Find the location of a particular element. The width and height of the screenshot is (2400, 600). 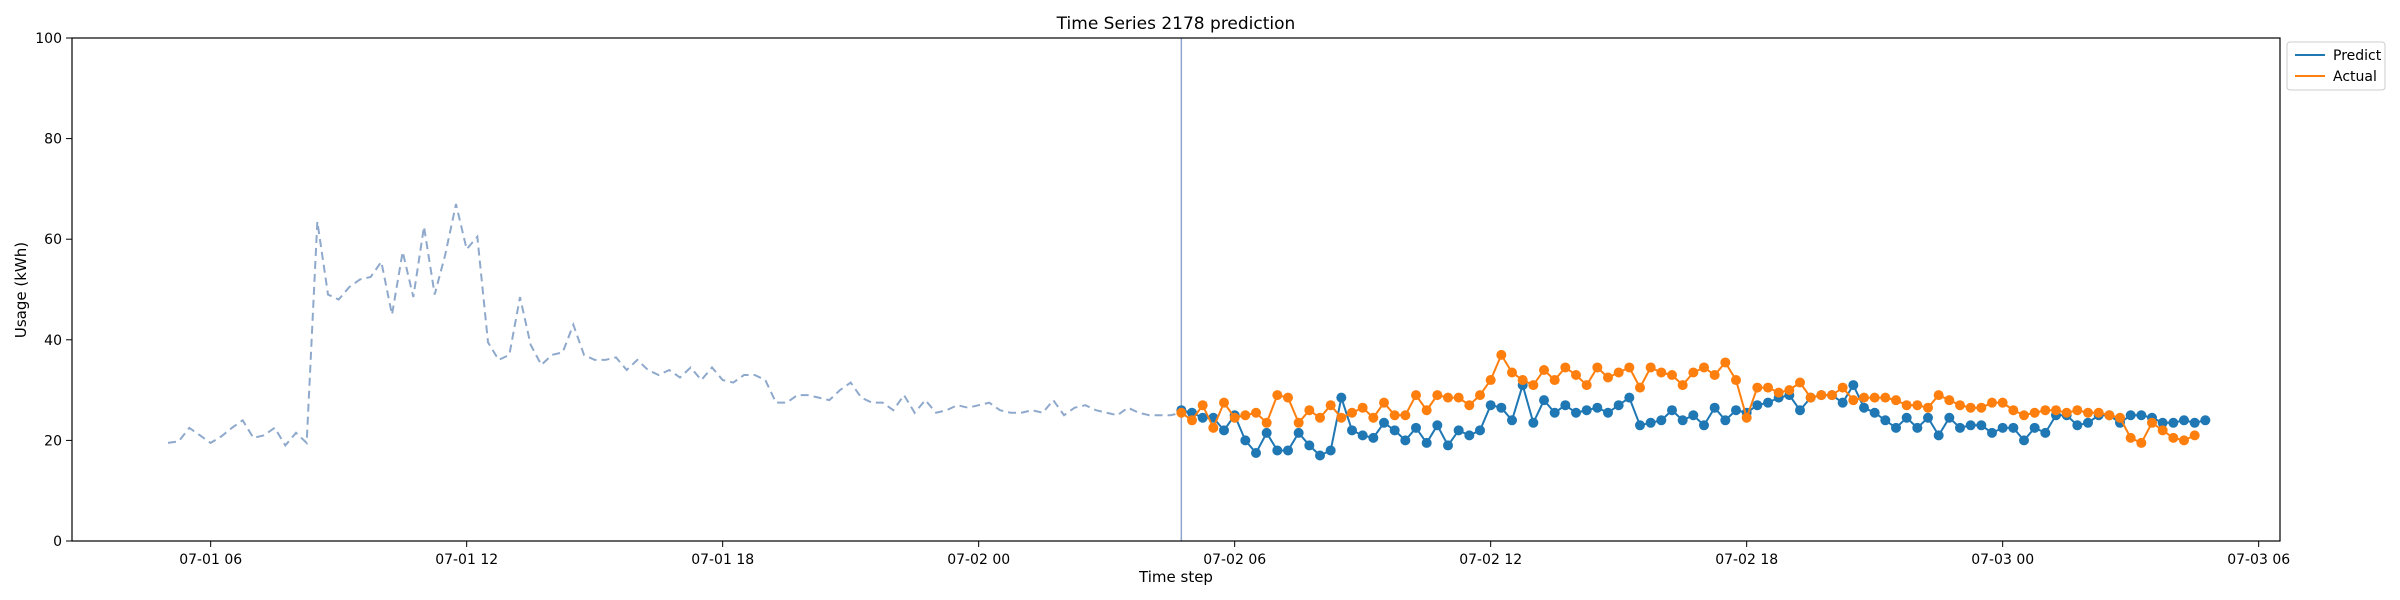

y-tick-label: 100 is located at coordinates (48, 39).